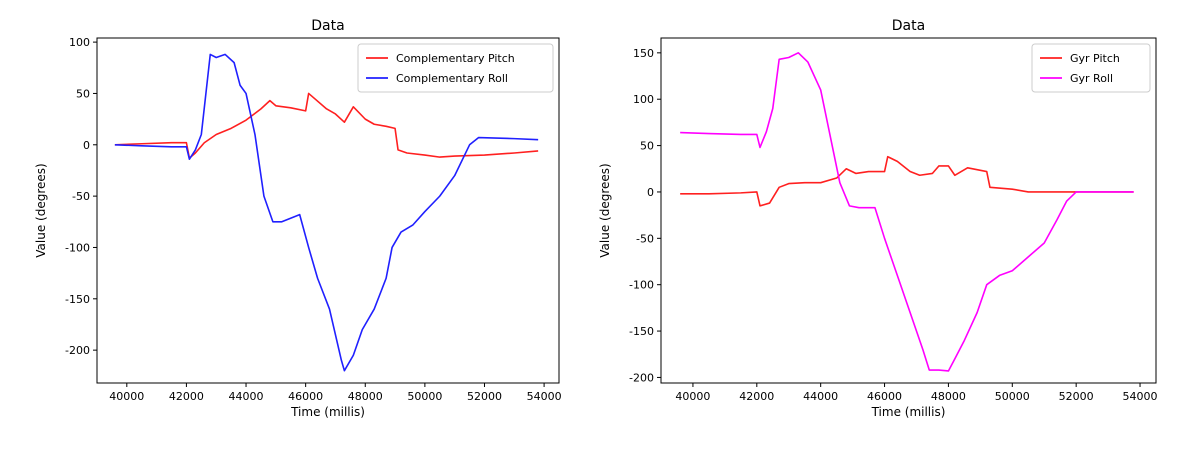 The height and width of the screenshot is (458, 1178). What do you see at coordinates (645, 238) in the screenshot?
I see `right-y-tick-label-4: -50` at bounding box center [645, 238].